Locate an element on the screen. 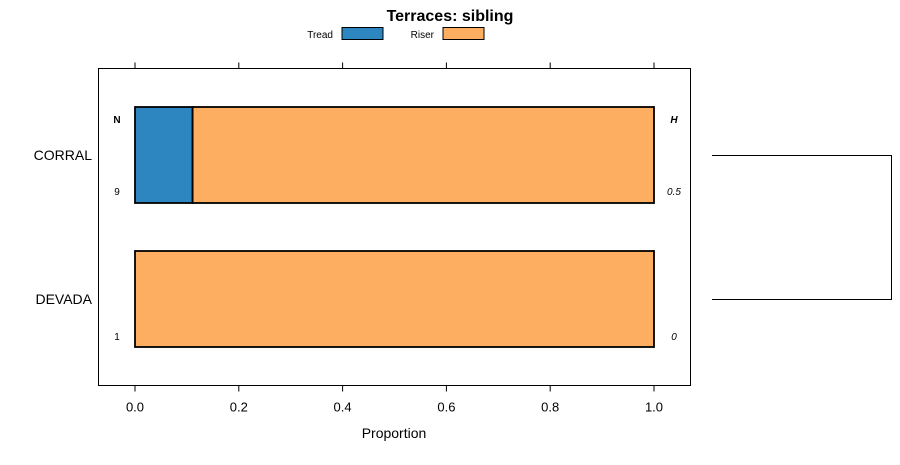 This screenshot has width=900, height=465. legend-label-riser: Riser is located at coordinates (423, 35).